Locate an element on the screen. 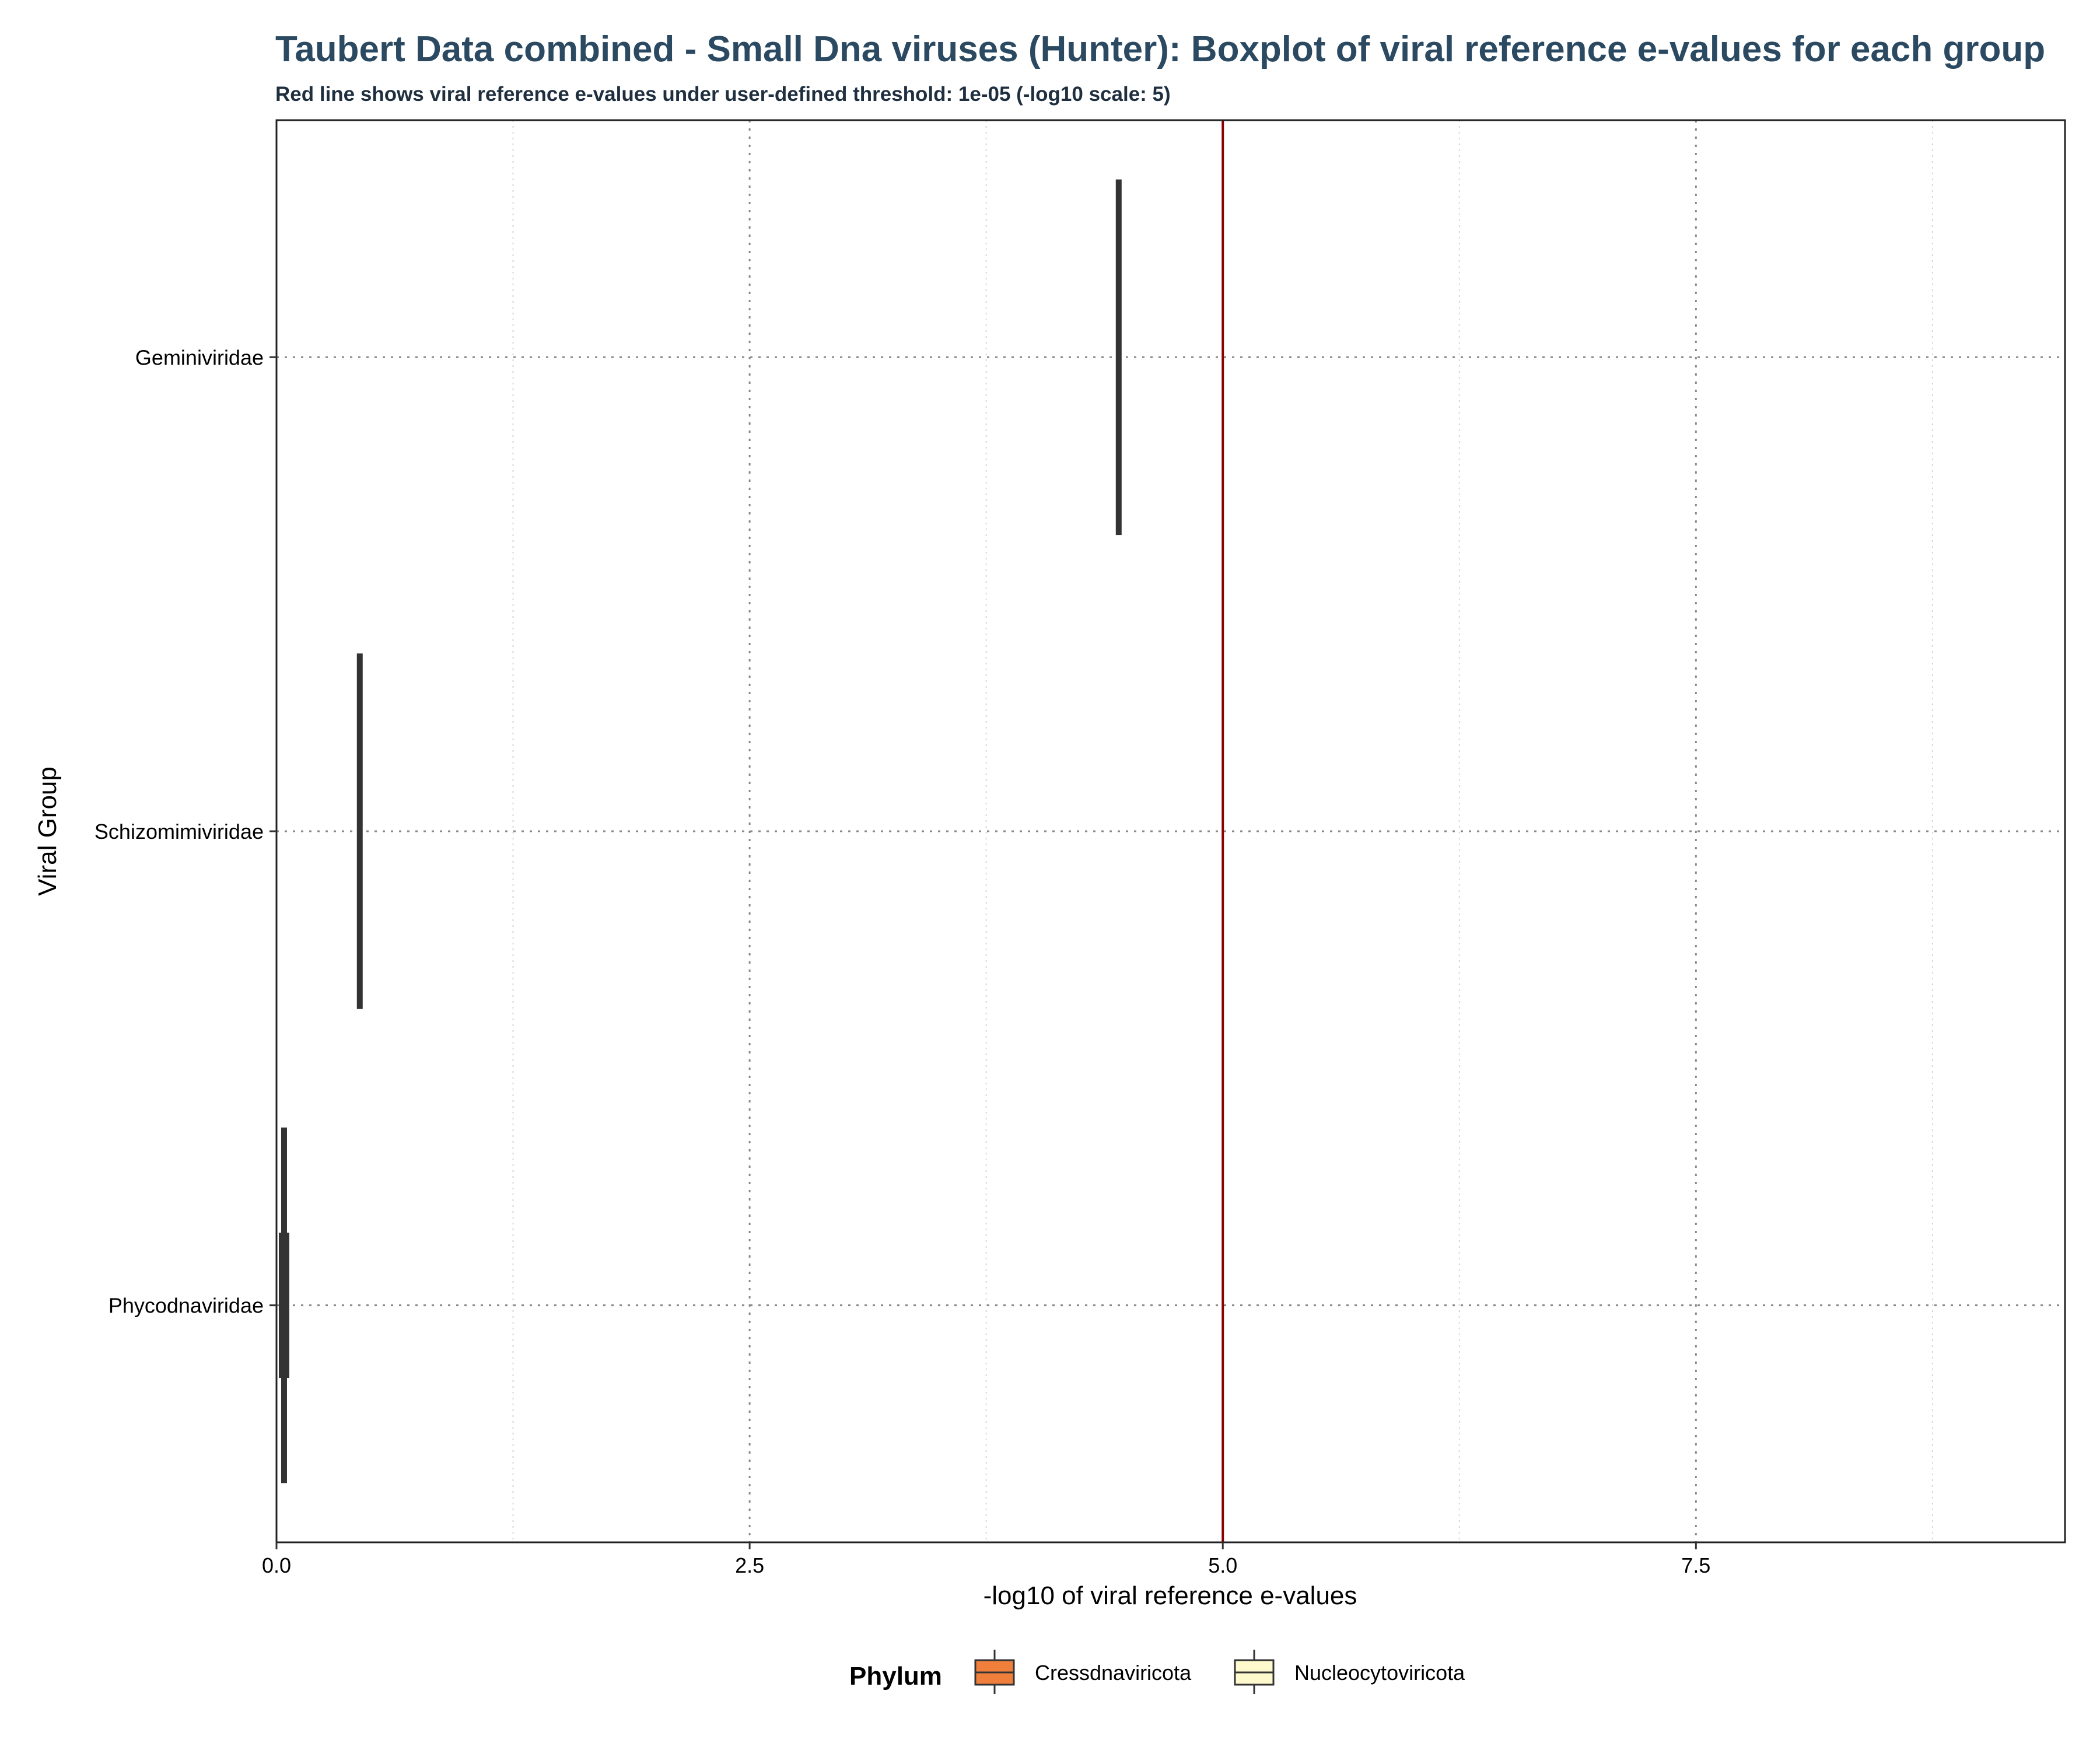  y-axis-title: Viral Group is located at coordinates (48, 831).